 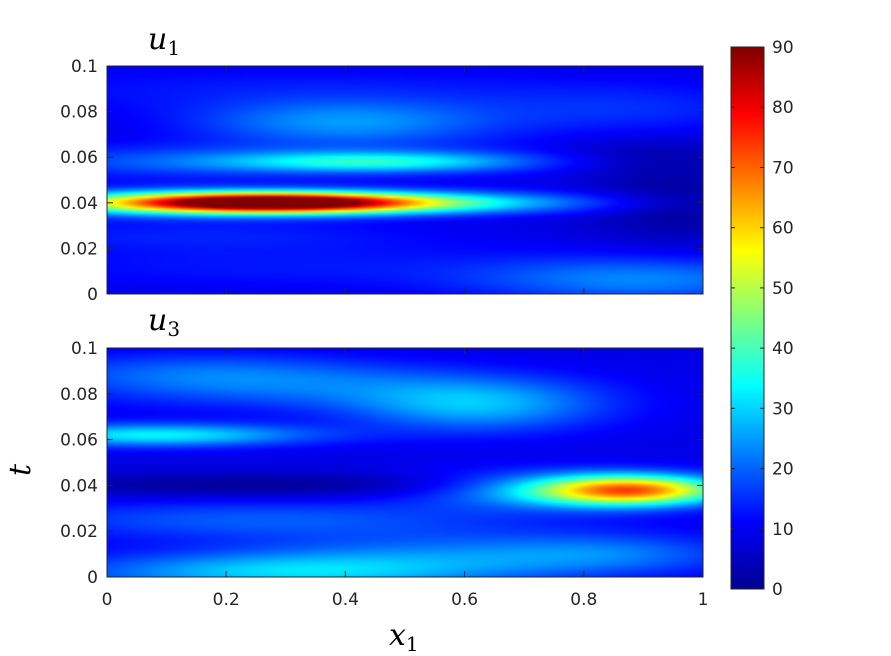 What do you see at coordinates (777, 590) in the screenshot?
I see `colorbar-tick-label: 0` at bounding box center [777, 590].